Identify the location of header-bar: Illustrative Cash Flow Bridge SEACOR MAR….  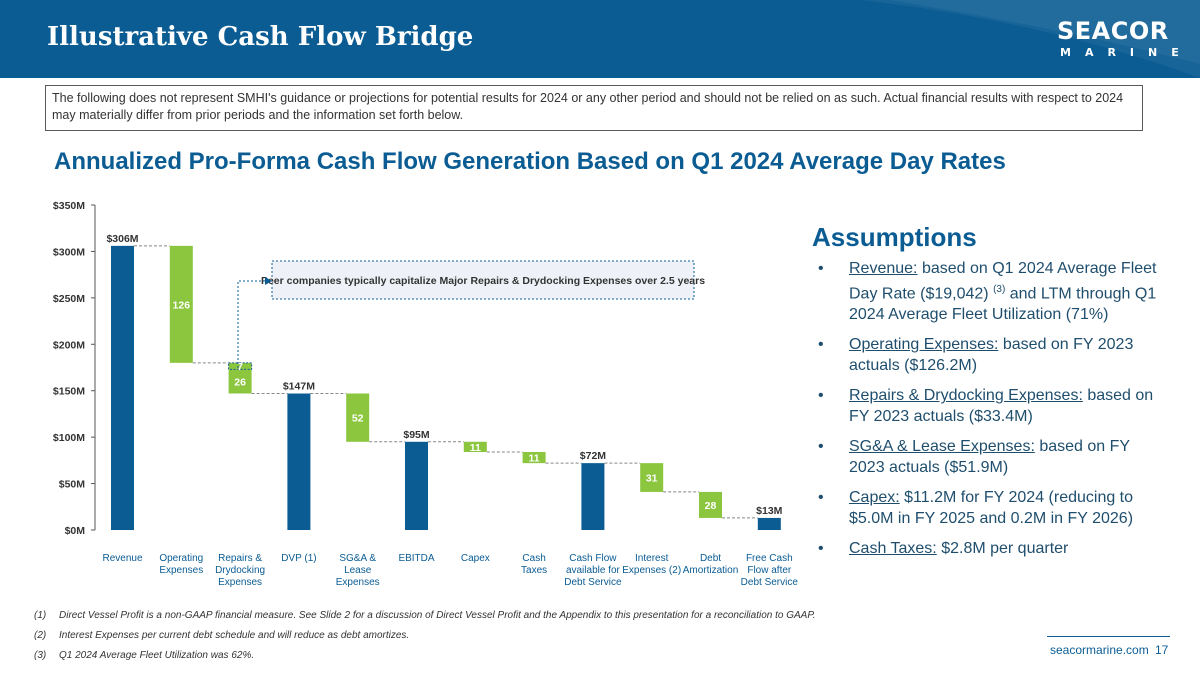
(600, 39).